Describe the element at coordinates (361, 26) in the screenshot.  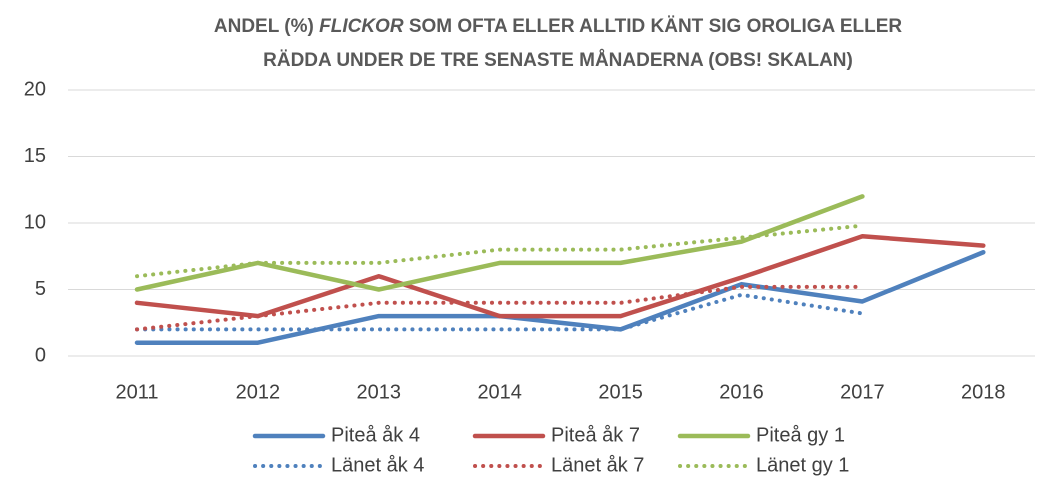
I see `title-part: FLICKOR` at that location.